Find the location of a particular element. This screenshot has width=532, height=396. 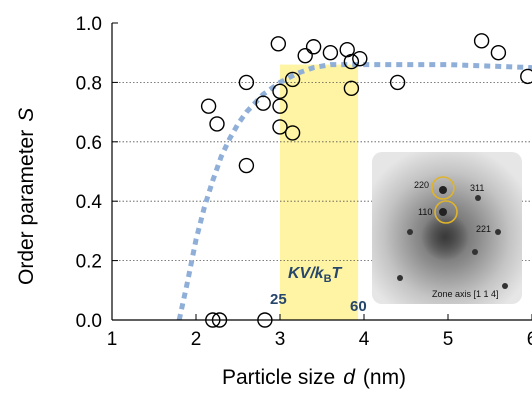

y-tick-label: 0.2 is located at coordinates (89, 262).